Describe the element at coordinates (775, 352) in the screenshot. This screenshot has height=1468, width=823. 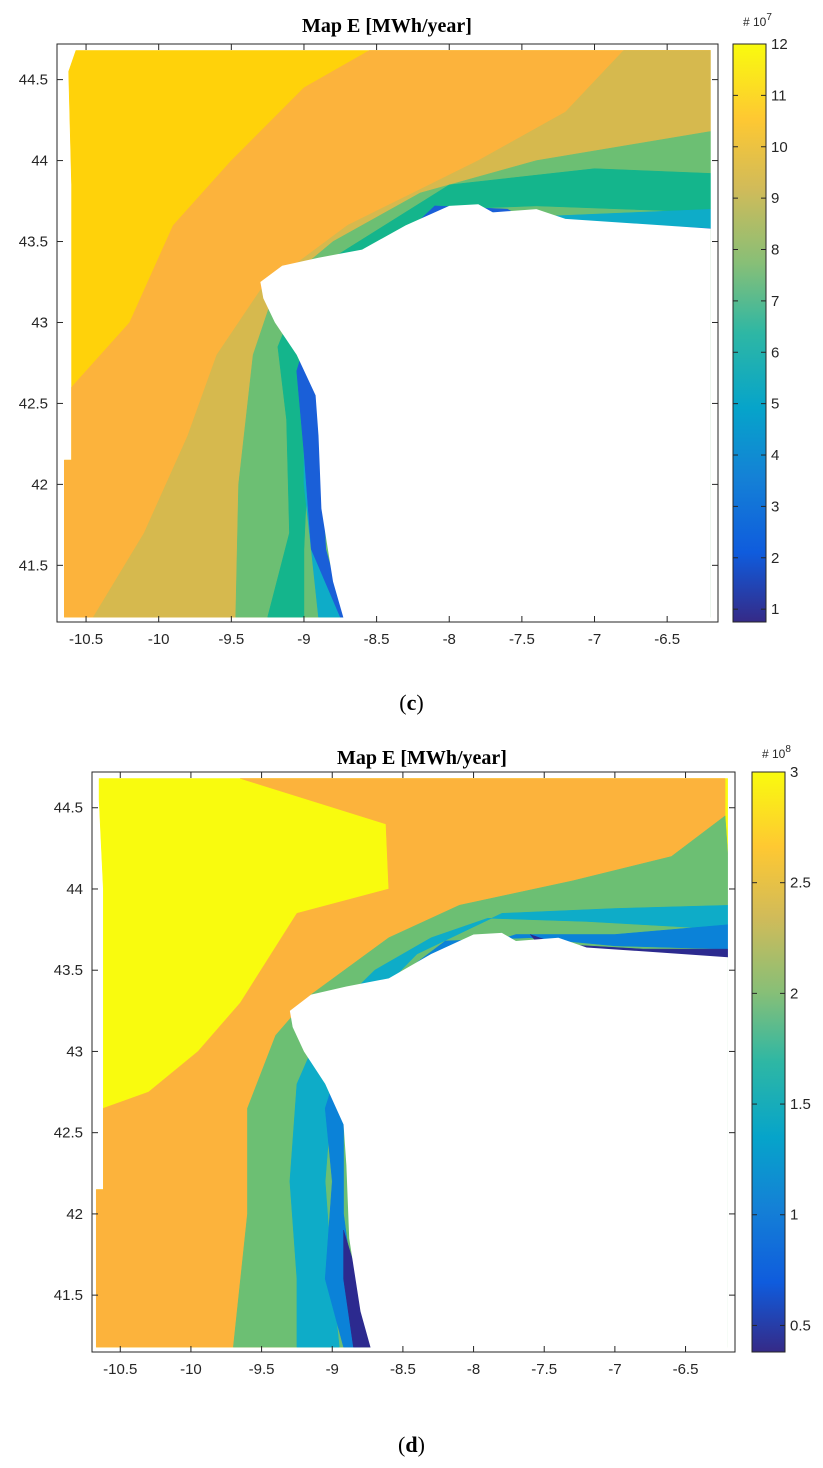
I see `colorbar-tick-label: 6` at that location.